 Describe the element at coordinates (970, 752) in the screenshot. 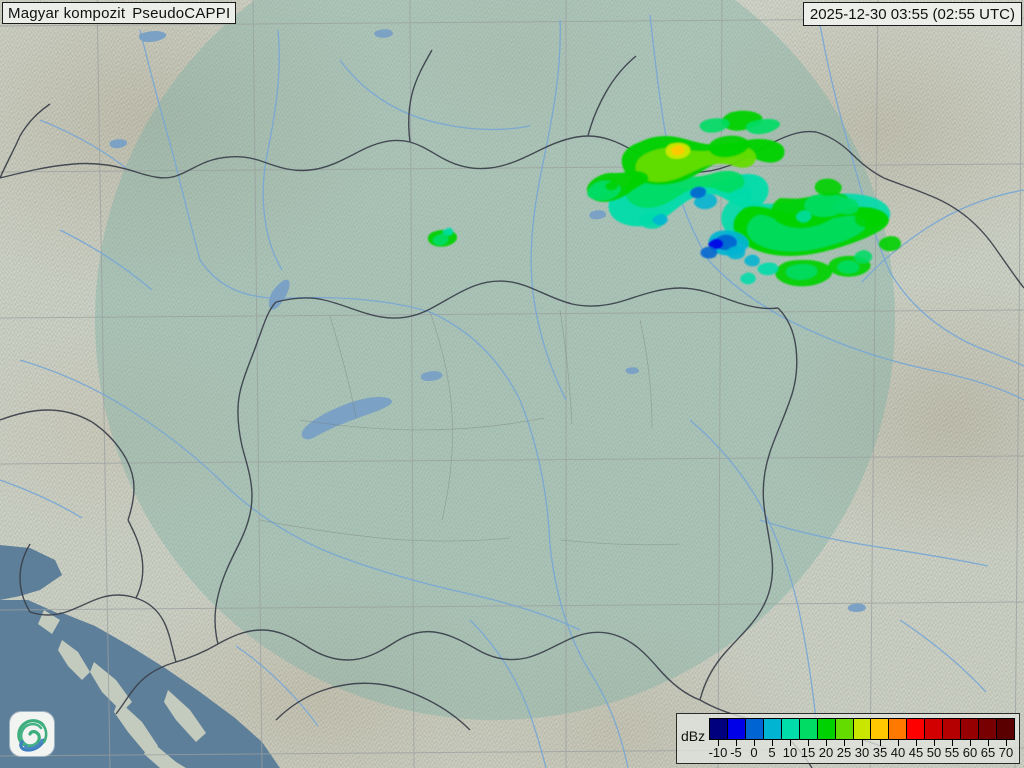

I see `legend-tick-label: 60` at that location.